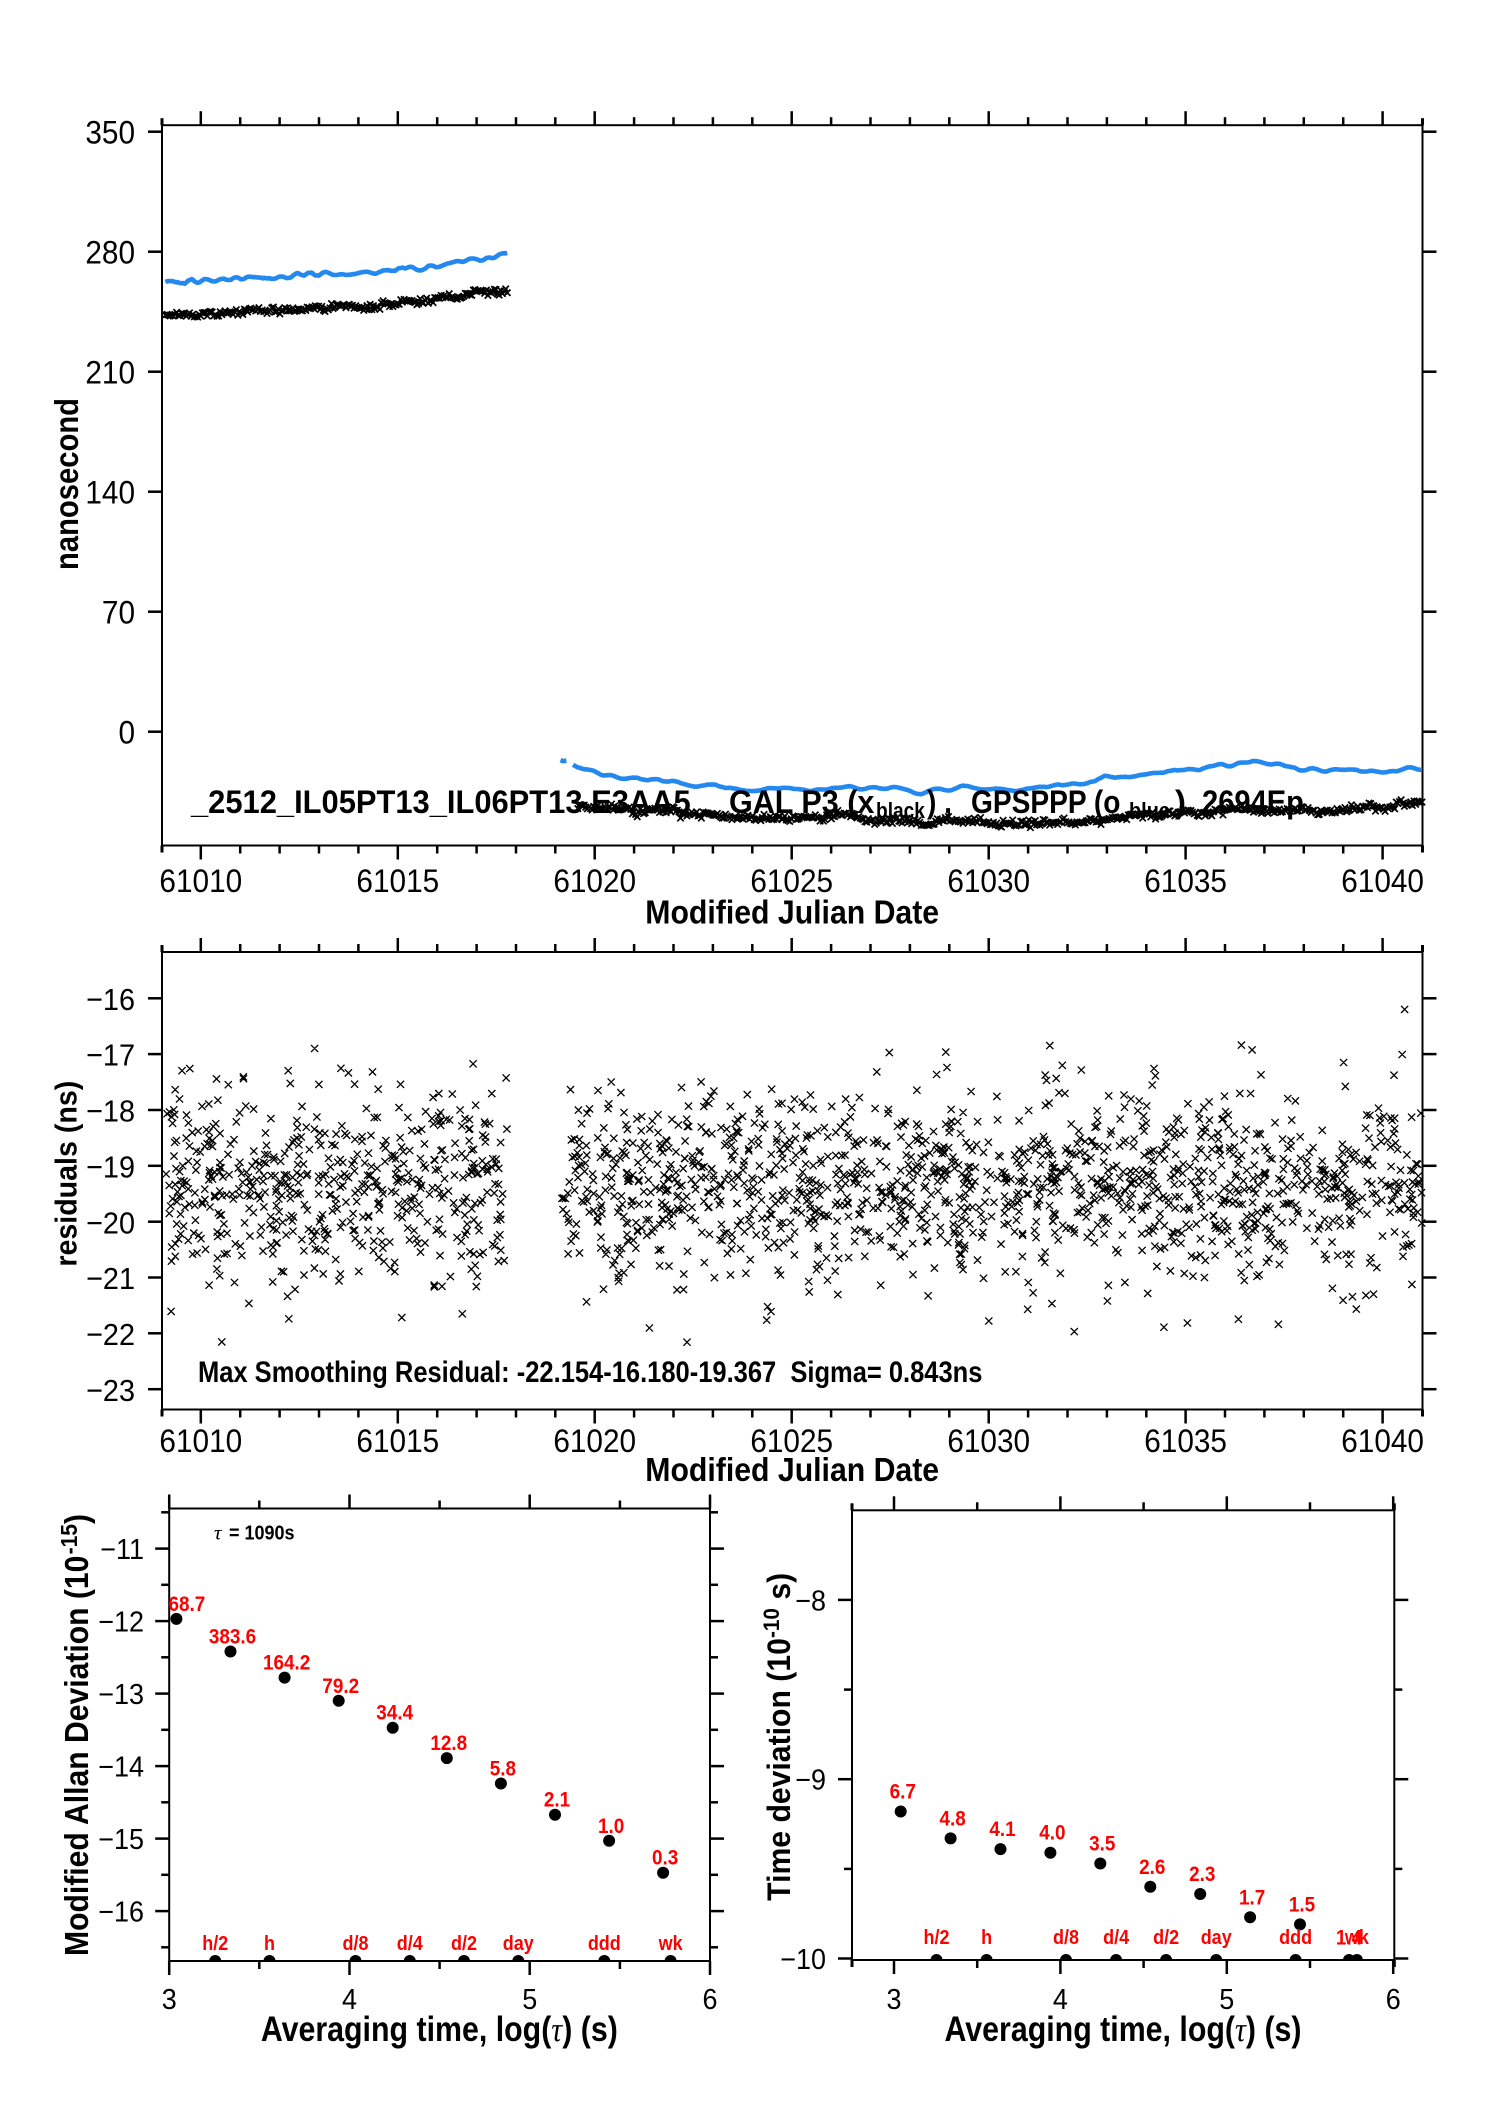 This screenshot has height=2105, width=1488. Describe the element at coordinates (803, 1959) in the screenshot. I see `svg-text: −10` at that location.